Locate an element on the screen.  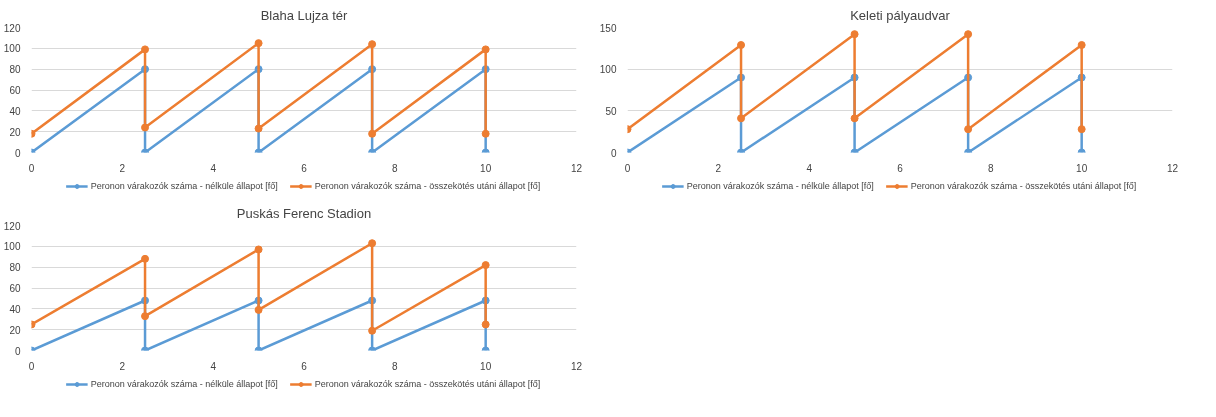
chart-title: Puskás Ferenc Stadion is located at coordinates (304, 213).